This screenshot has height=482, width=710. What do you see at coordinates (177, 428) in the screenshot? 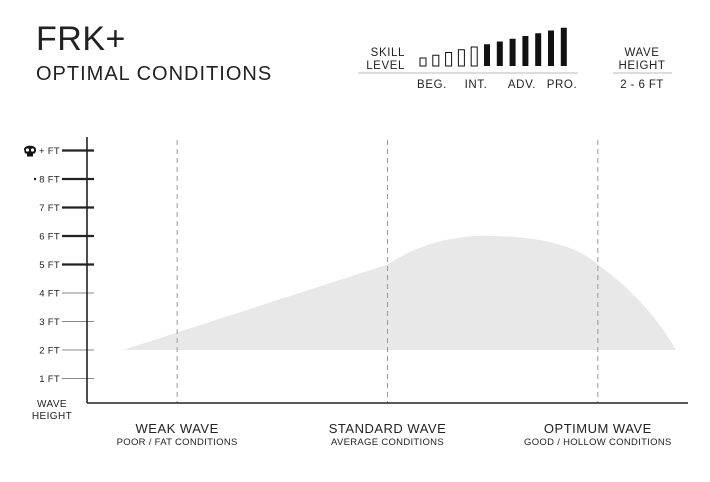
I see `category-label: WEAK WAVE` at bounding box center [177, 428].